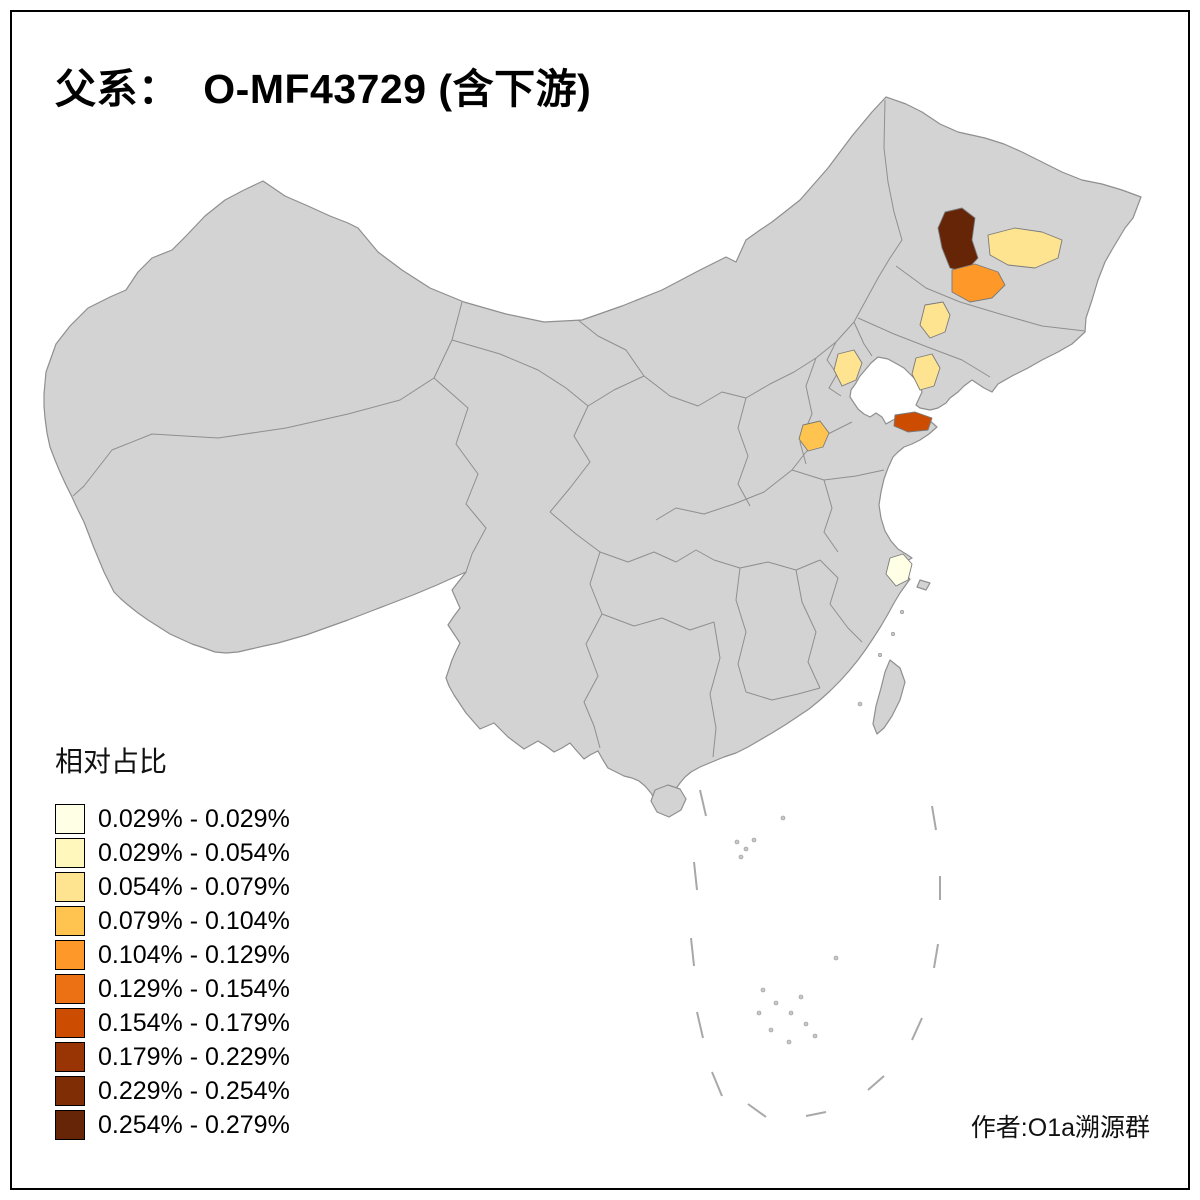 The width and height of the screenshot is (1200, 1200). Describe the element at coordinates (111, 761) in the screenshot. I see `legend-title: 相对占比` at that location.